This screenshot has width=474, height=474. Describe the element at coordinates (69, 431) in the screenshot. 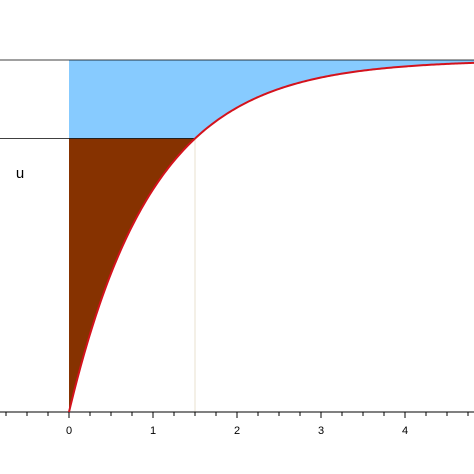

I see `x-tick-label: 0` at that location.